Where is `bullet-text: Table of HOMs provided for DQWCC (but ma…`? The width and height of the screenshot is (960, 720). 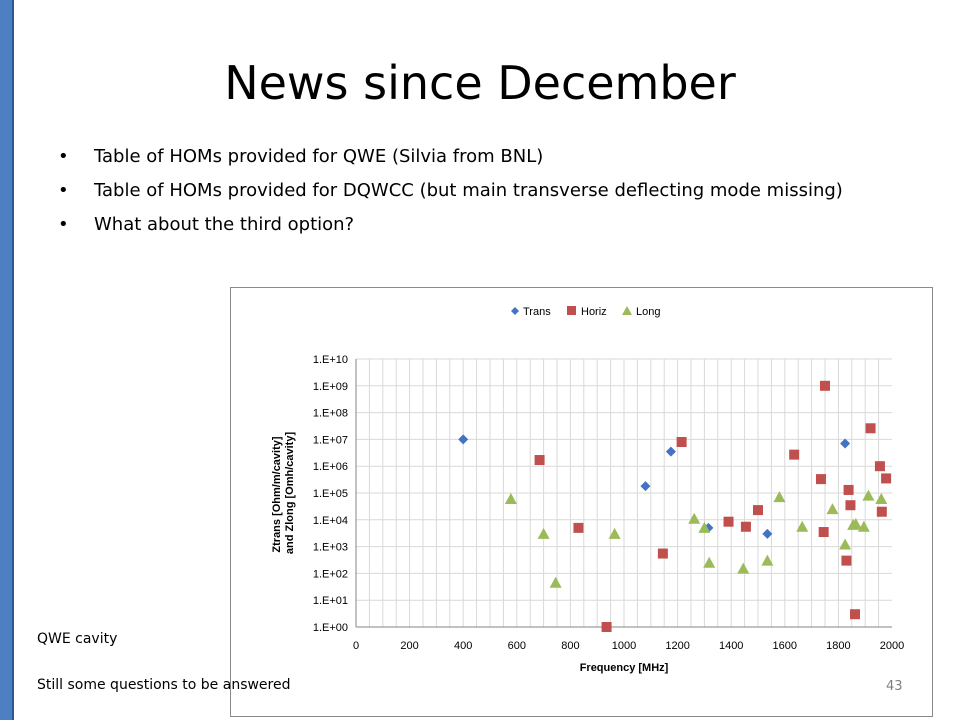 bullet-text: Table of HOMs provided for DQWCC (but ma… is located at coordinates (468, 190).